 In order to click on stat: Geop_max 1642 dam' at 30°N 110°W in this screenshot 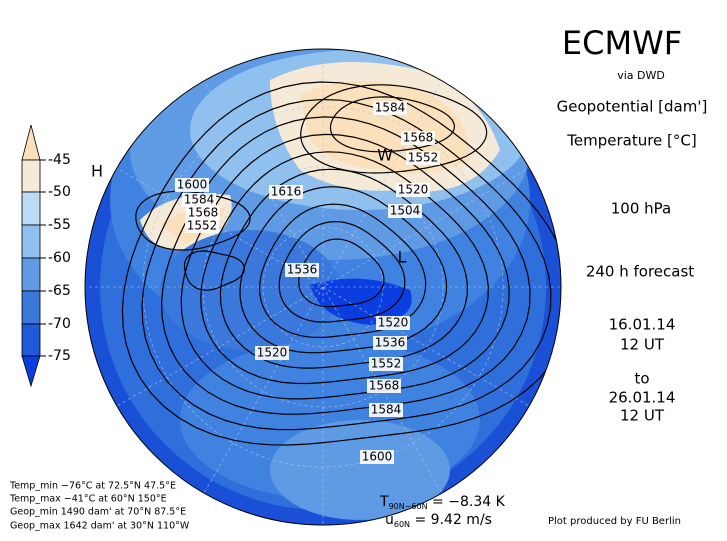, I will do `click(100, 526)`.